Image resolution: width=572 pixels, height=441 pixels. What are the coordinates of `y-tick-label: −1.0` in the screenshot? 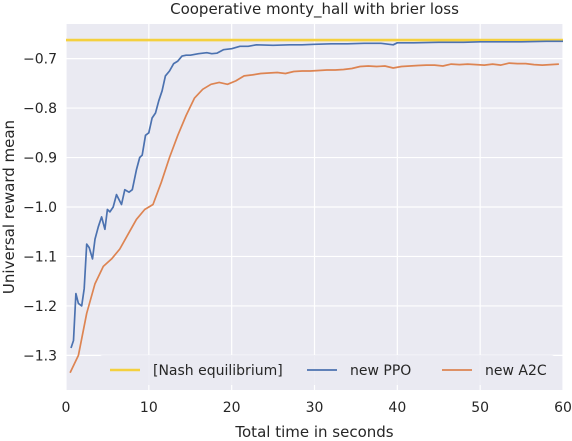 It's located at (40, 208).